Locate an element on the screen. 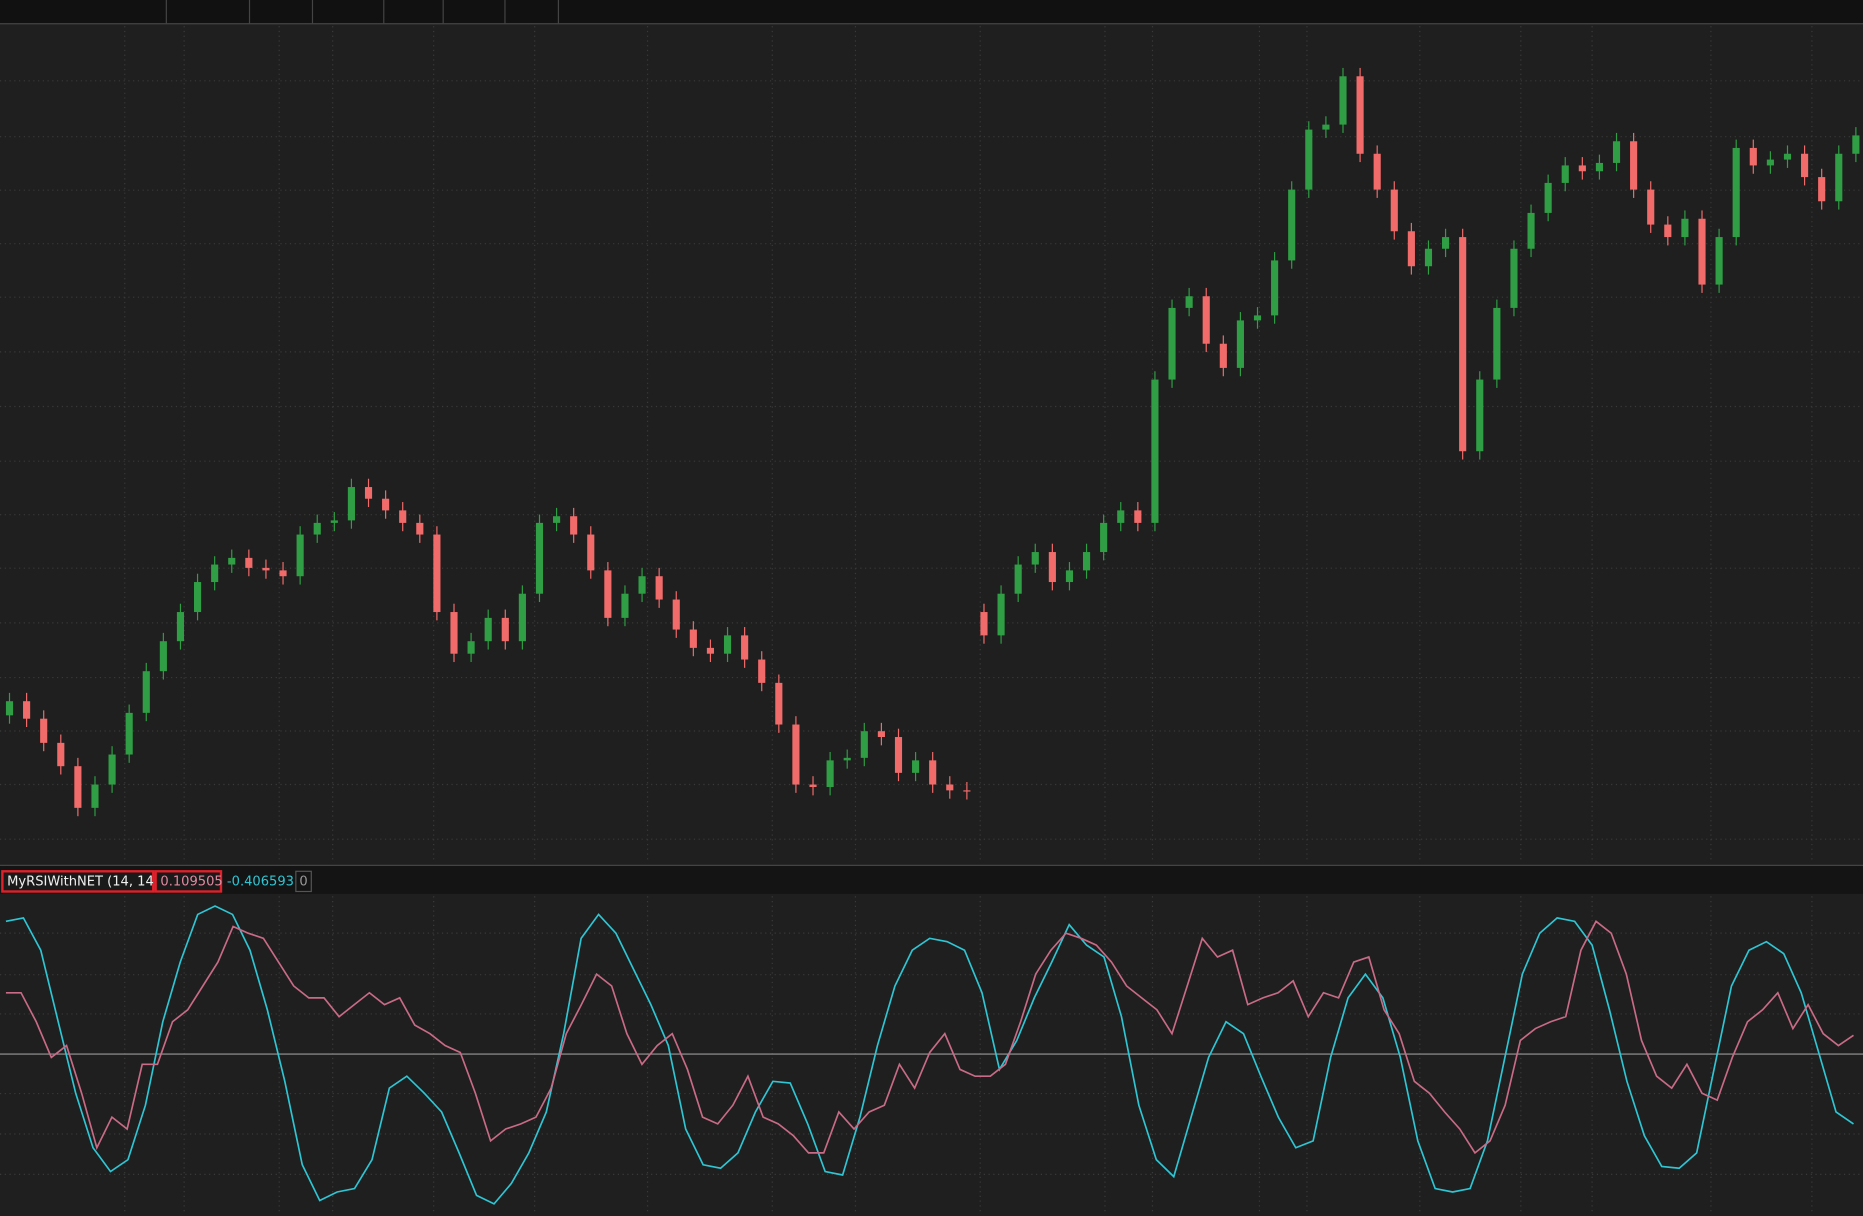 This screenshot has height=1216, width=1863. study-name-box is located at coordinates (78, 881).